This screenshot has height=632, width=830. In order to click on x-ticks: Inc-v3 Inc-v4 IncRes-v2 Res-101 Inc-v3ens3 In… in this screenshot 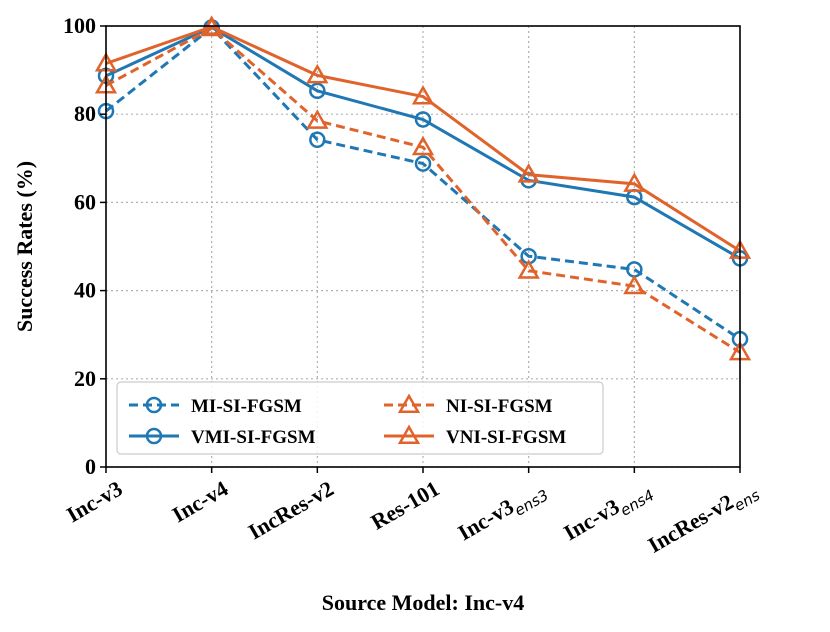, I will do `click(412, 514)`.